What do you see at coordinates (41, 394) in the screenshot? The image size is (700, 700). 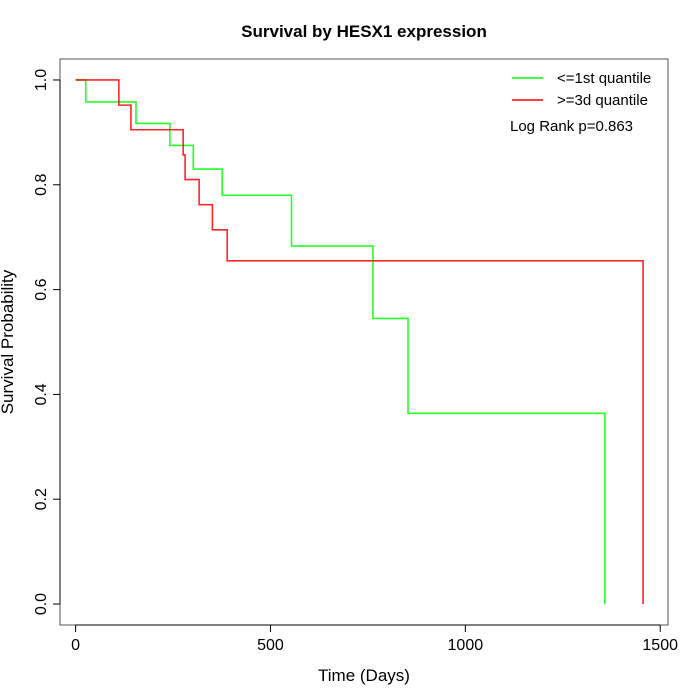 I see `y-tick-label: 0.4` at bounding box center [41, 394].